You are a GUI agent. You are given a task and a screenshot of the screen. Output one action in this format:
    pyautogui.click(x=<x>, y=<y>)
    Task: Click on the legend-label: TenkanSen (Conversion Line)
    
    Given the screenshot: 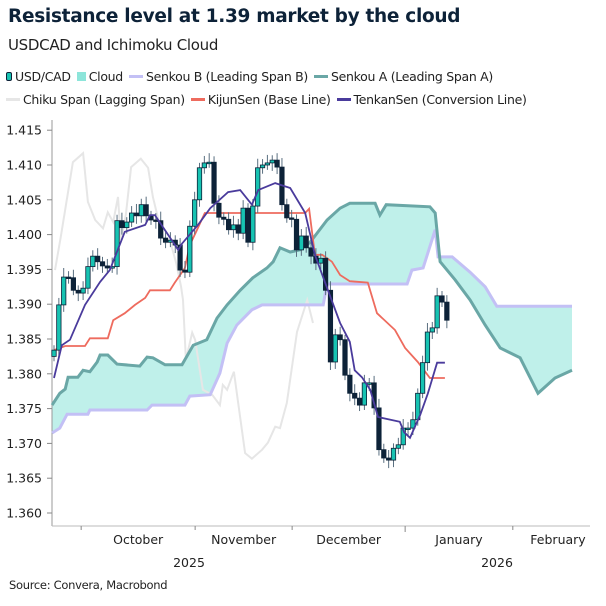 What is the action you would take?
    pyautogui.click(x=440, y=99)
    